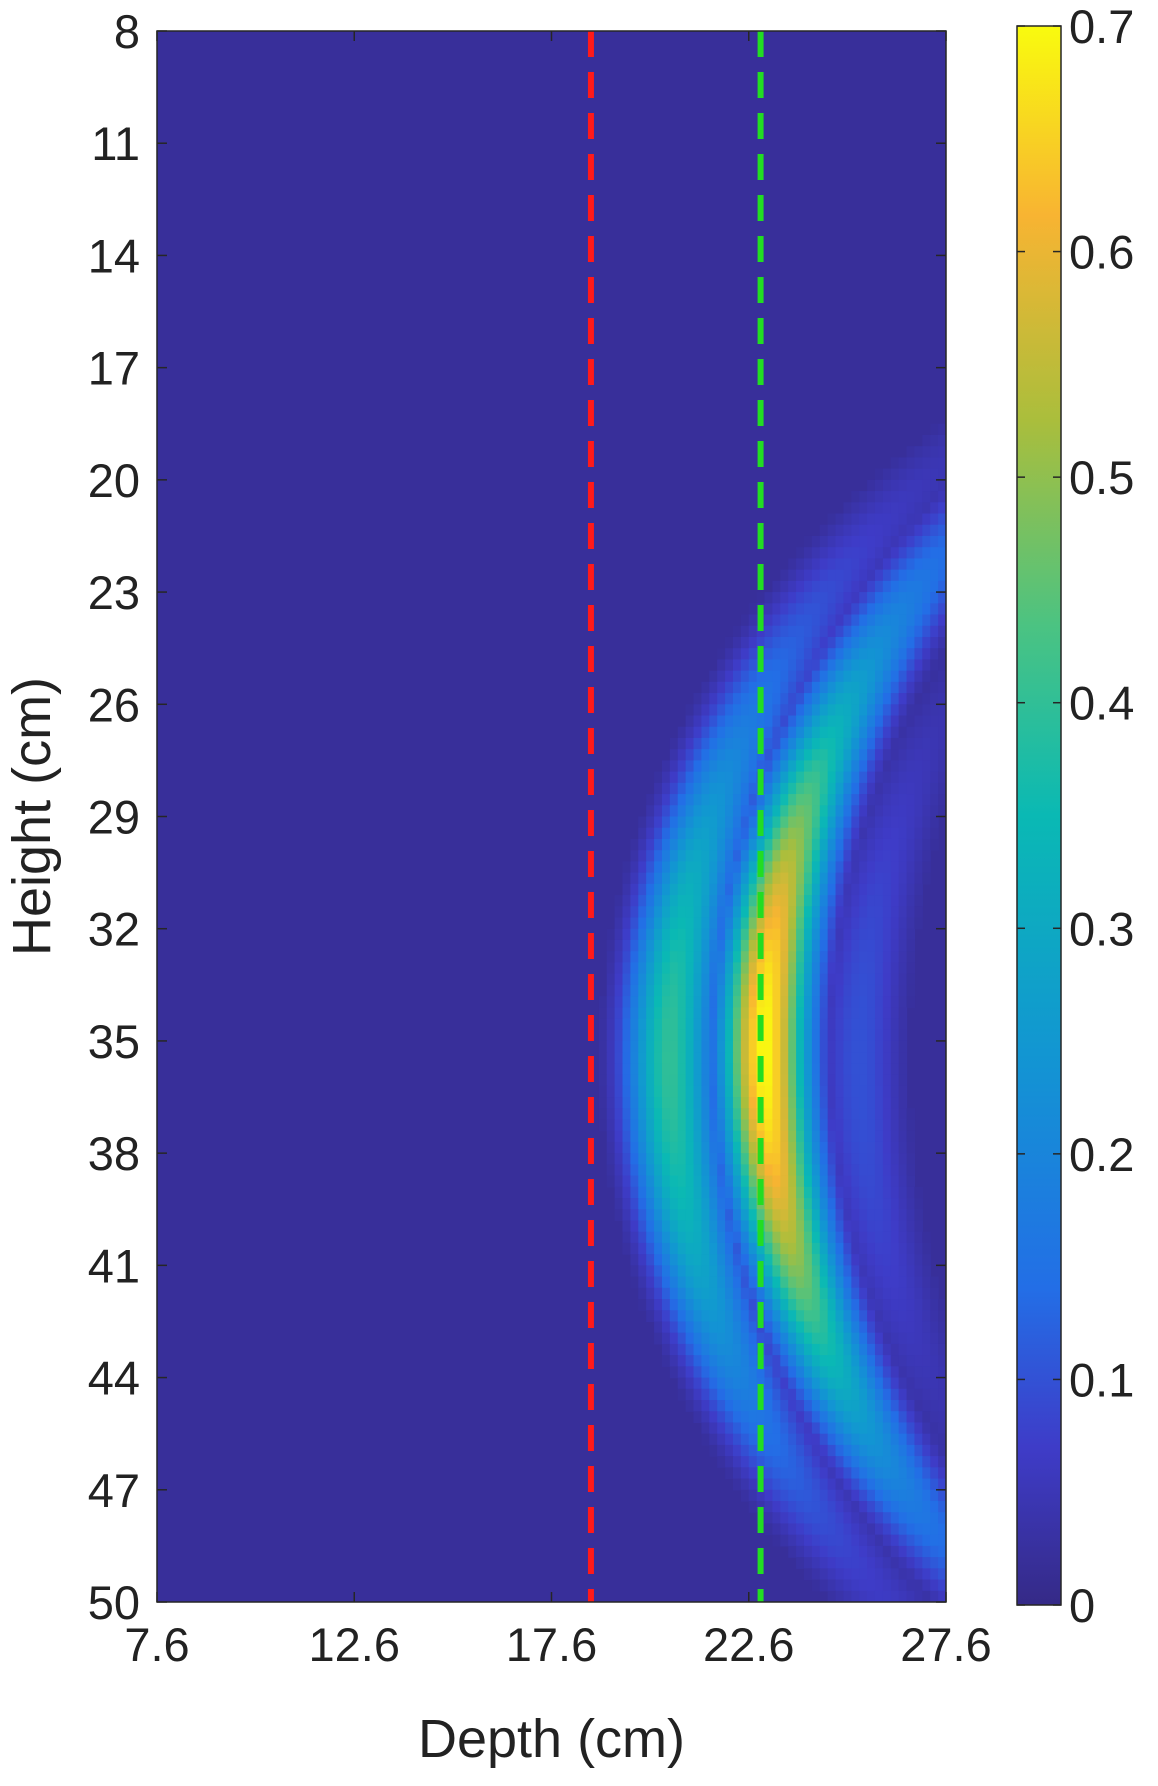  I want to click on y-axis-label: Height (cm), so click(32, 816).